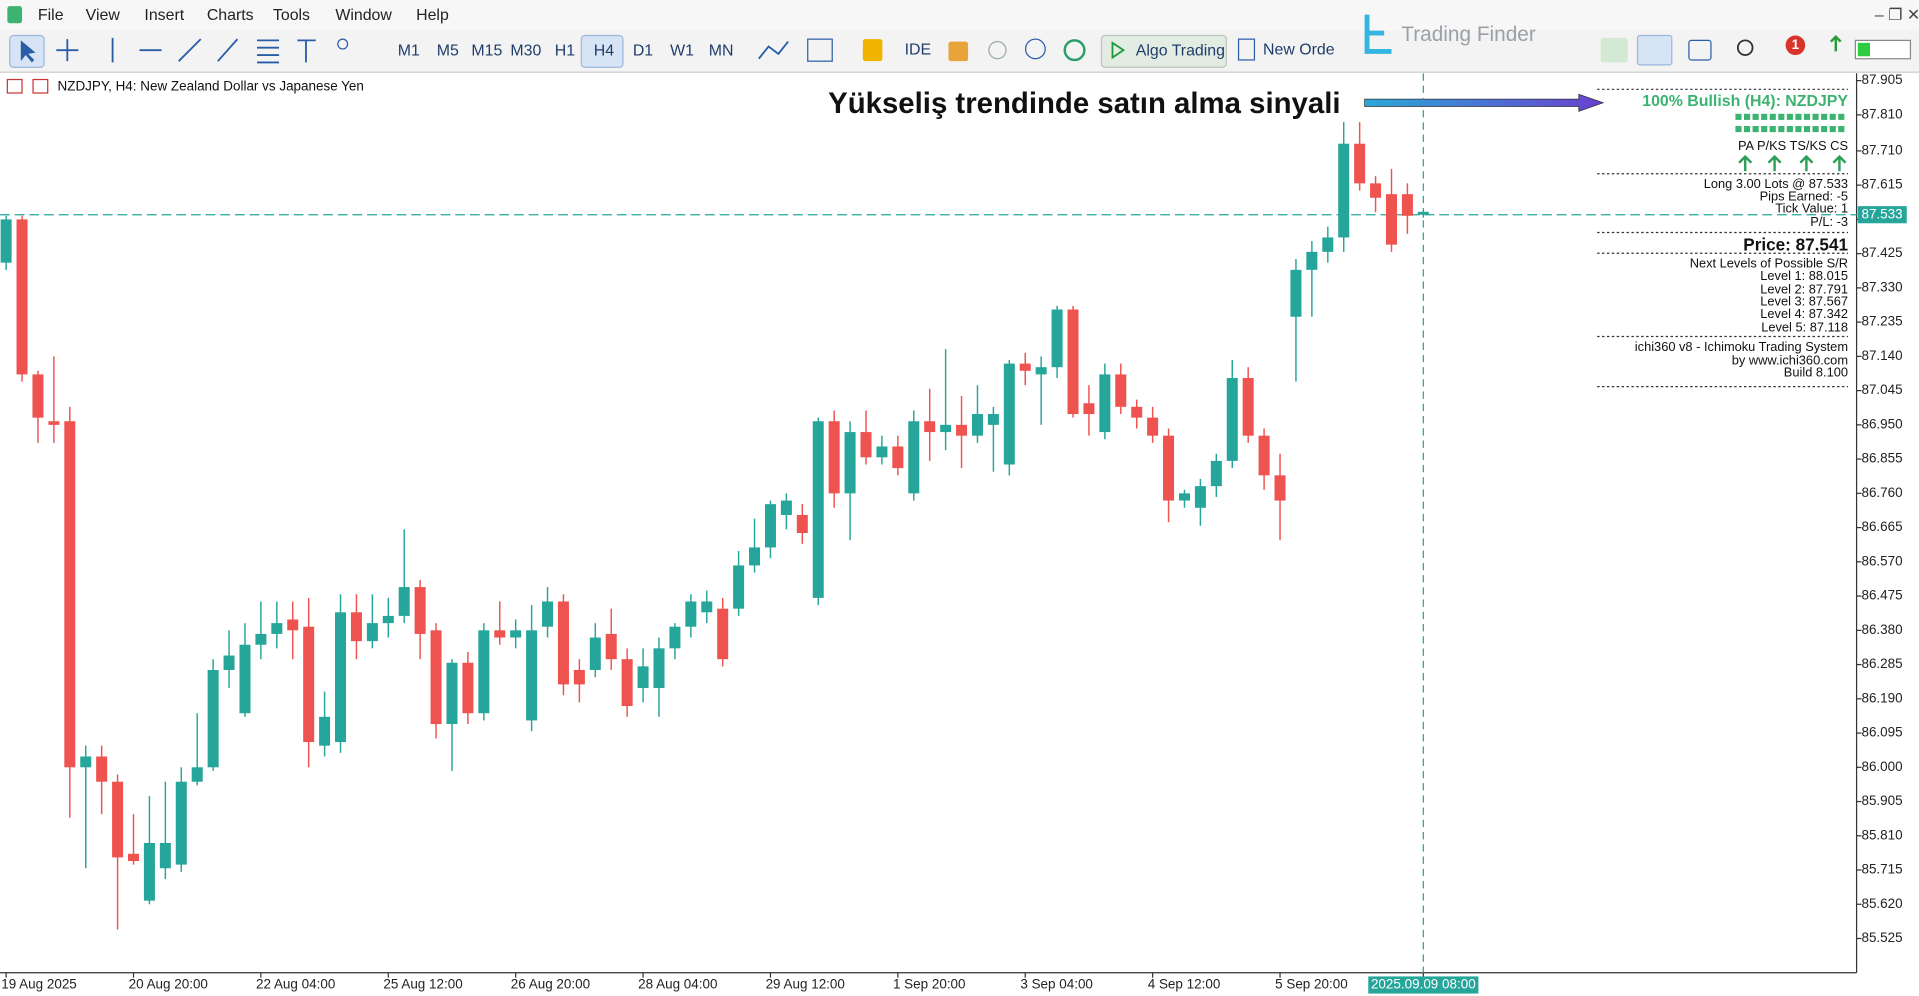 This screenshot has height=996, width=1919. I want to click on vps-btn, so click(1074, 50).